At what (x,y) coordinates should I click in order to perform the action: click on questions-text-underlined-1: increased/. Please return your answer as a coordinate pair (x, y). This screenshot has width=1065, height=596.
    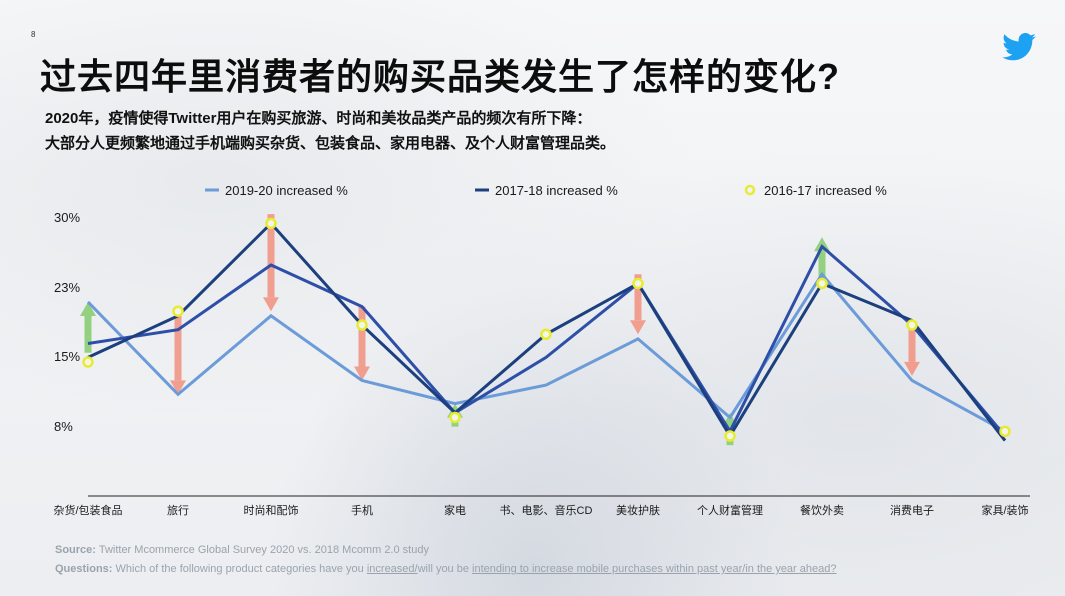
    Looking at the image, I should click on (392, 569).